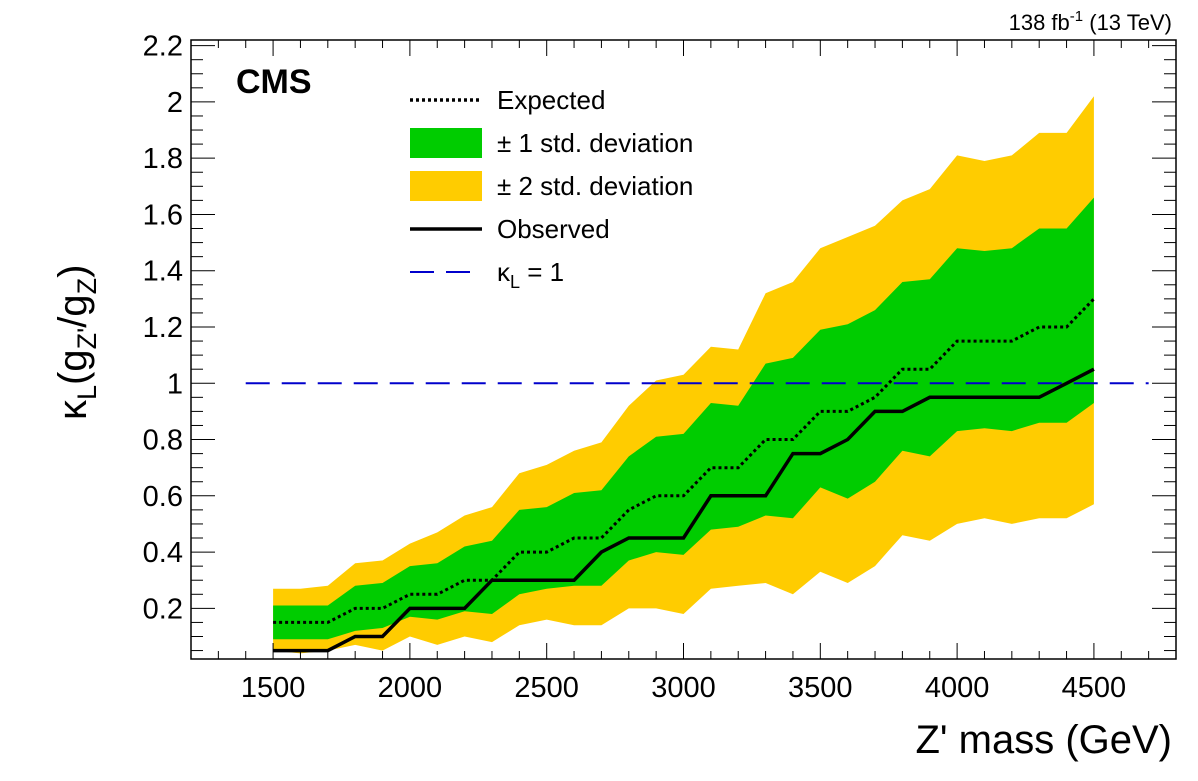  What do you see at coordinates (530, 274) in the screenshot?
I see `legend-label: κL = 1` at bounding box center [530, 274].